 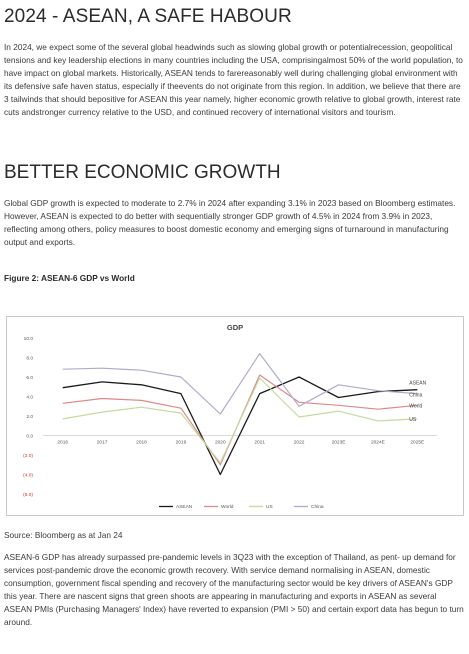 I want to click on y-tick-label: 10.0, so click(x=29, y=339).